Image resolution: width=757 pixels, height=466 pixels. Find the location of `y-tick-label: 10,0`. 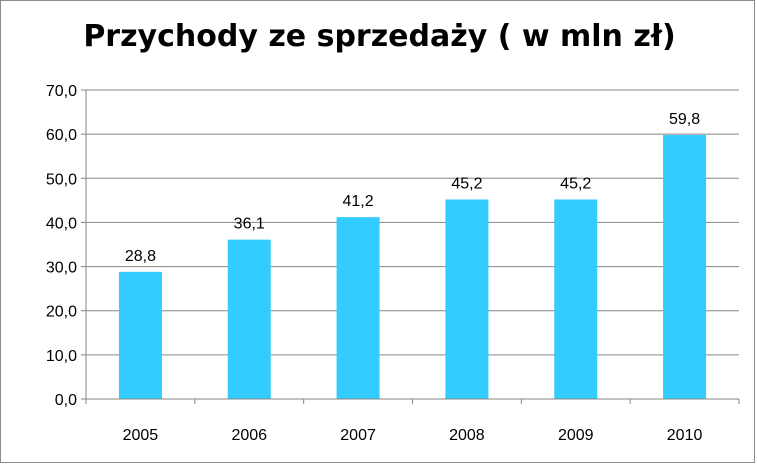

y-tick-label: 10,0 is located at coordinates (61, 356).